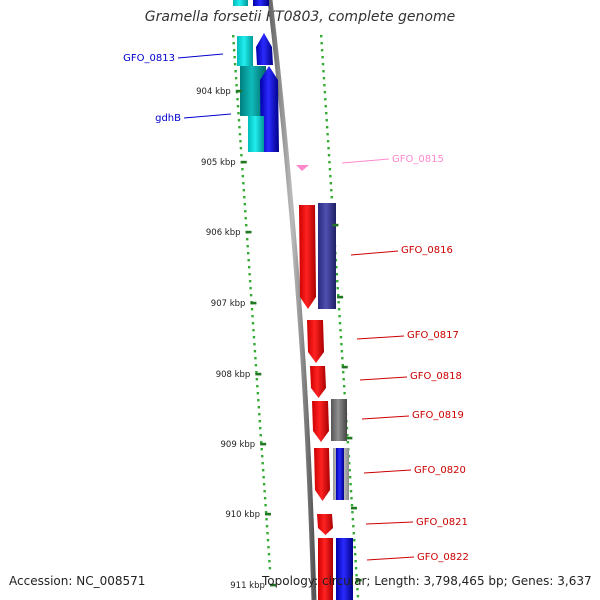 This screenshot has height=600, width=600. Describe the element at coordinates (77, 581) in the screenshot. I see `accession-text: Accession: NC_008571` at that location.